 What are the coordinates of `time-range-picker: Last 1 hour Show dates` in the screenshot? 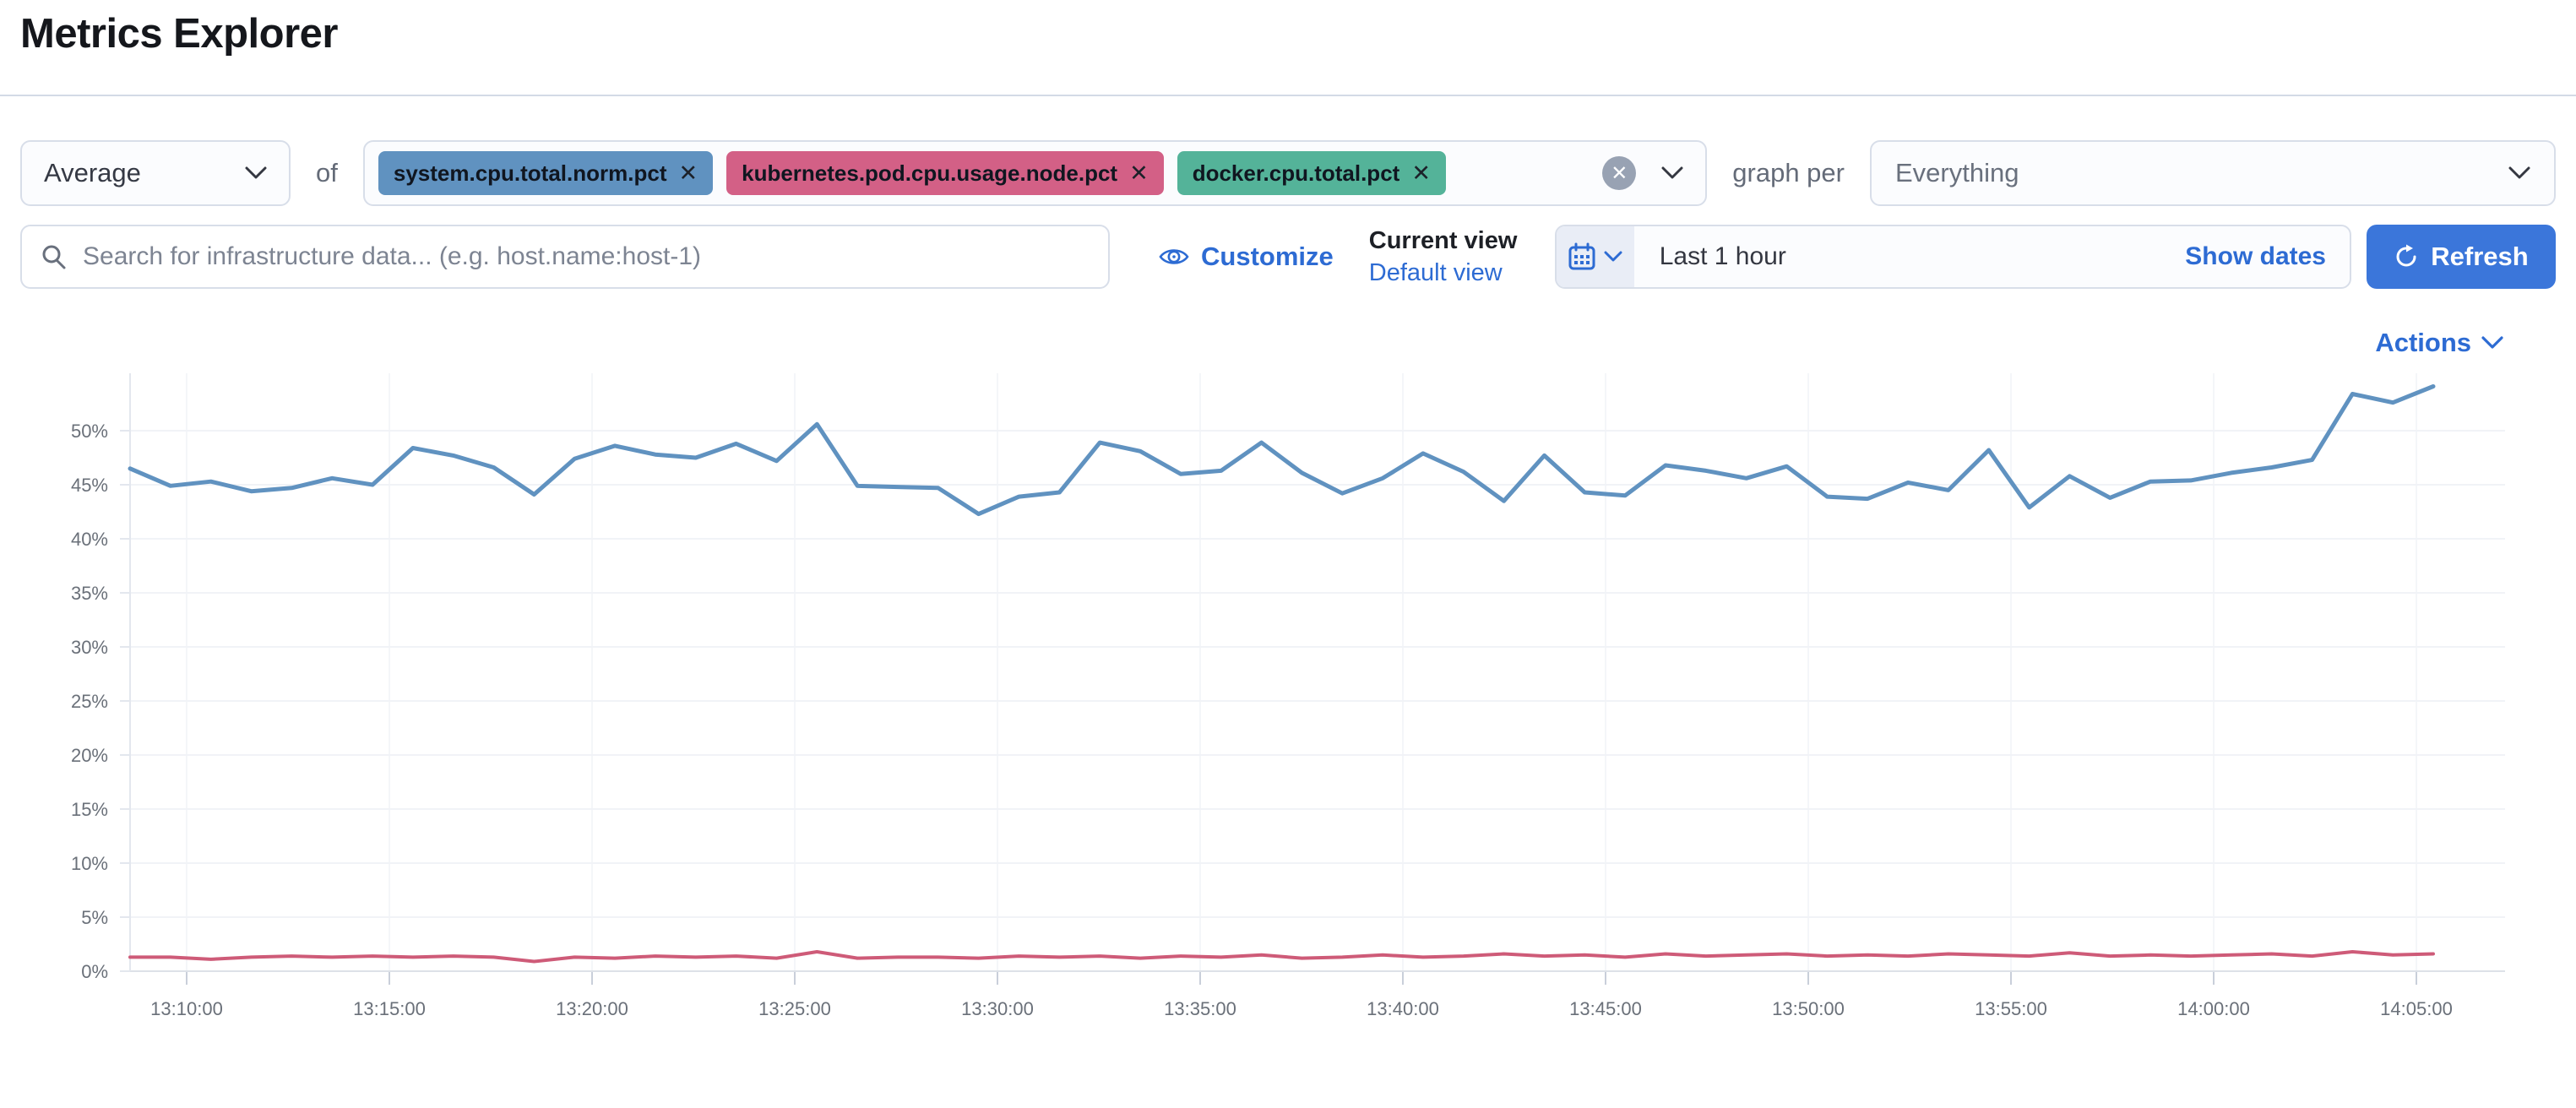 It's located at (1952, 257).